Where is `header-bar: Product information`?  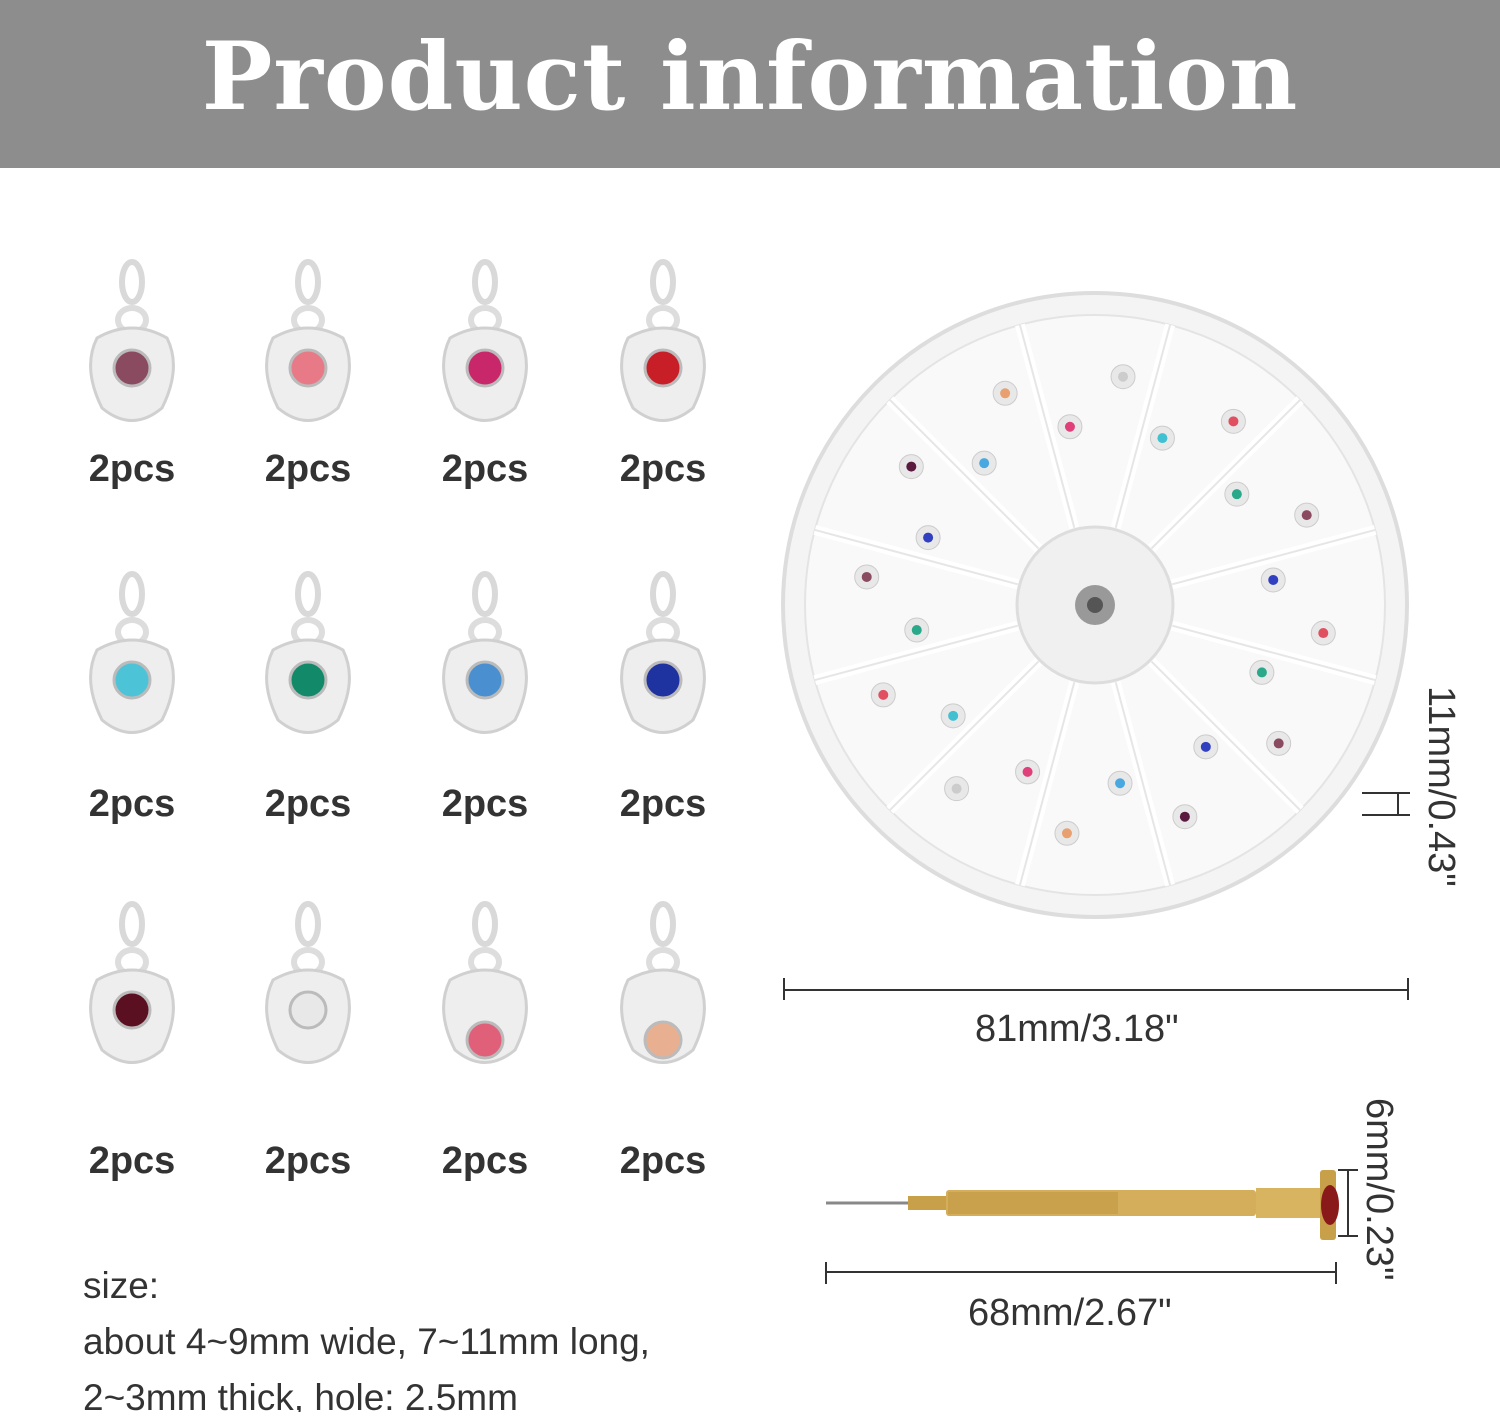 header-bar: Product information is located at coordinates (750, 84).